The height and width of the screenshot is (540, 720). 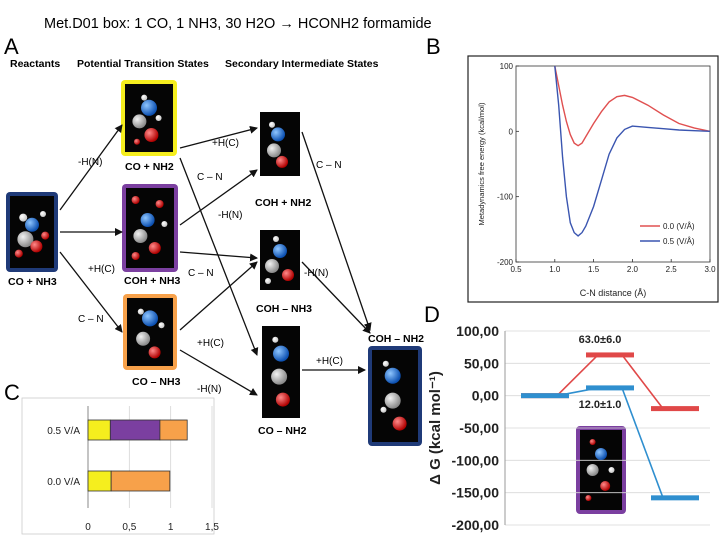 What do you see at coordinates (225, 143) in the screenshot?
I see `label-plus-h-c-2: +H(C)` at bounding box center [225, 143].